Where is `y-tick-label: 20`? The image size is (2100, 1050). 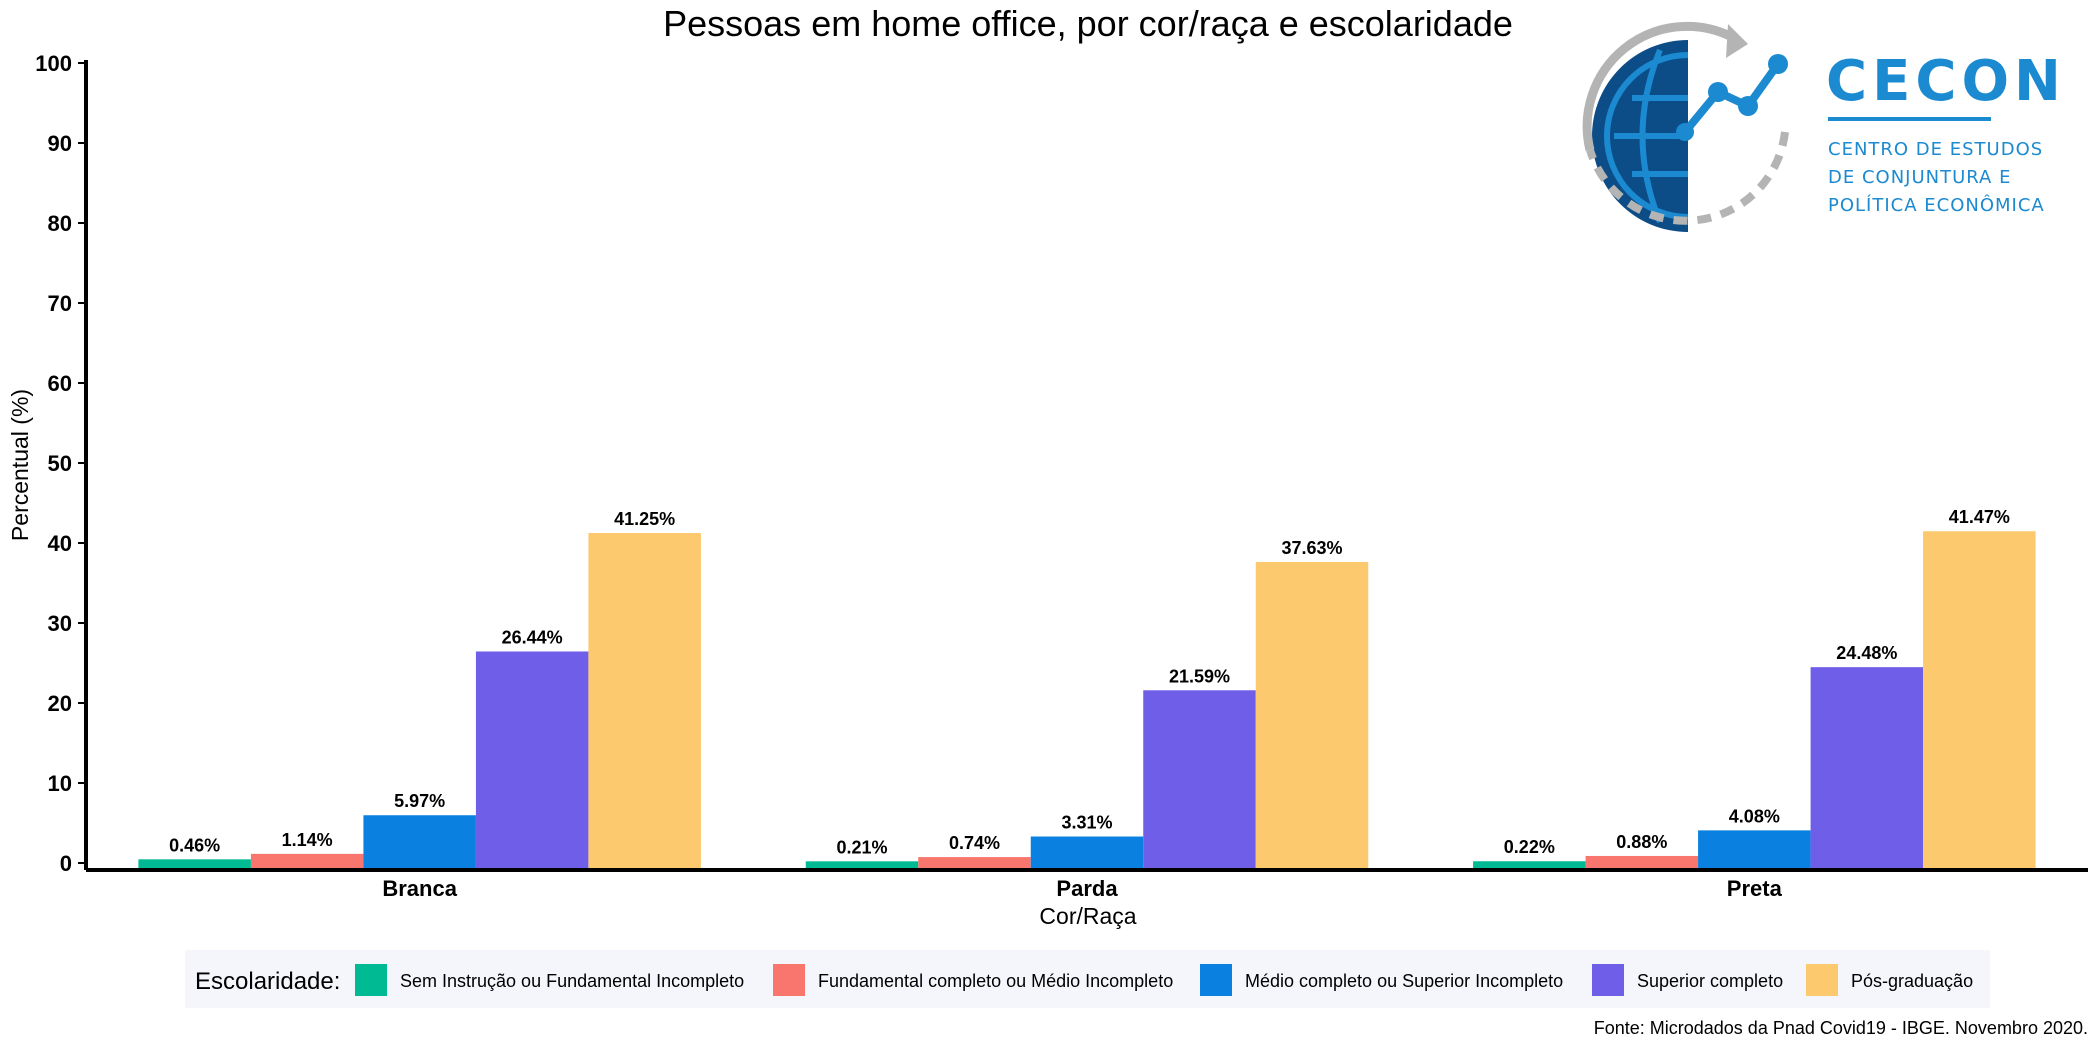
y-tick-label: 20 is located at coordinates (60, 703).